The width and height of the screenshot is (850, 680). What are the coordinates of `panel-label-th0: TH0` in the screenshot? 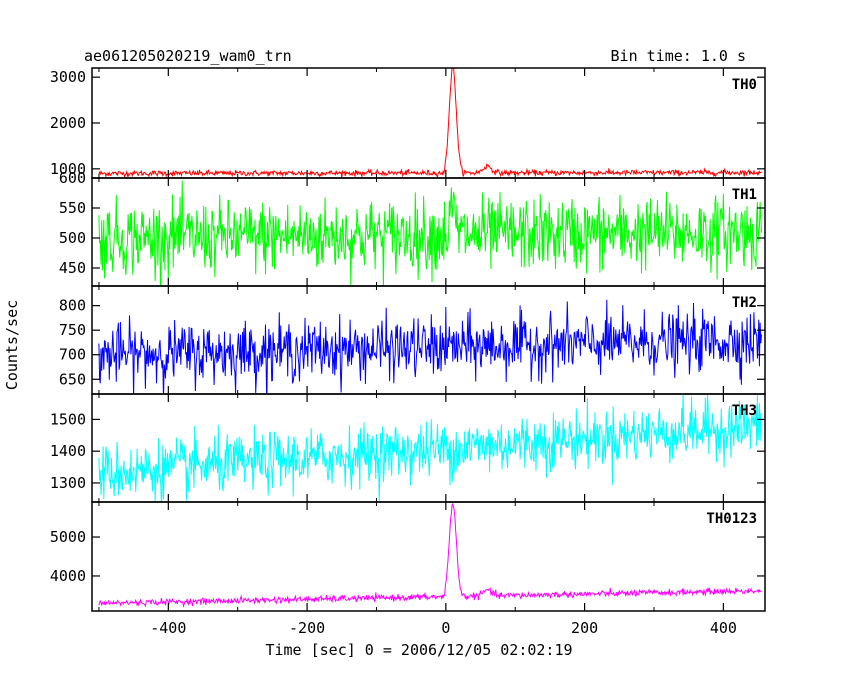 It's located at (744, 85).